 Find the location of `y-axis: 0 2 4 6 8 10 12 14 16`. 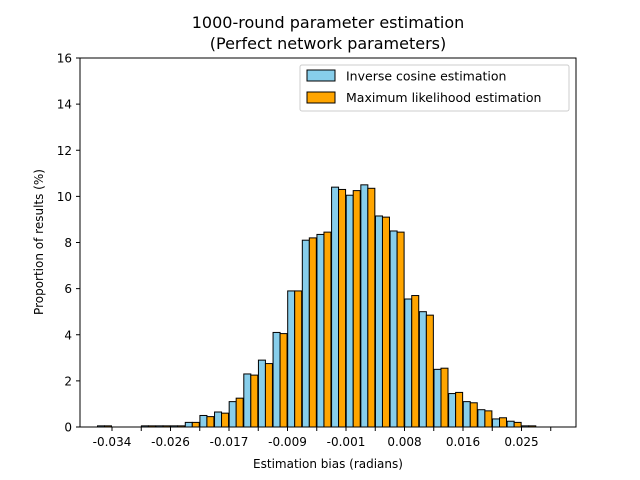

y-axis: 0 2 4 6 8 10 12 14 16 is located at coordinates (68, 243).